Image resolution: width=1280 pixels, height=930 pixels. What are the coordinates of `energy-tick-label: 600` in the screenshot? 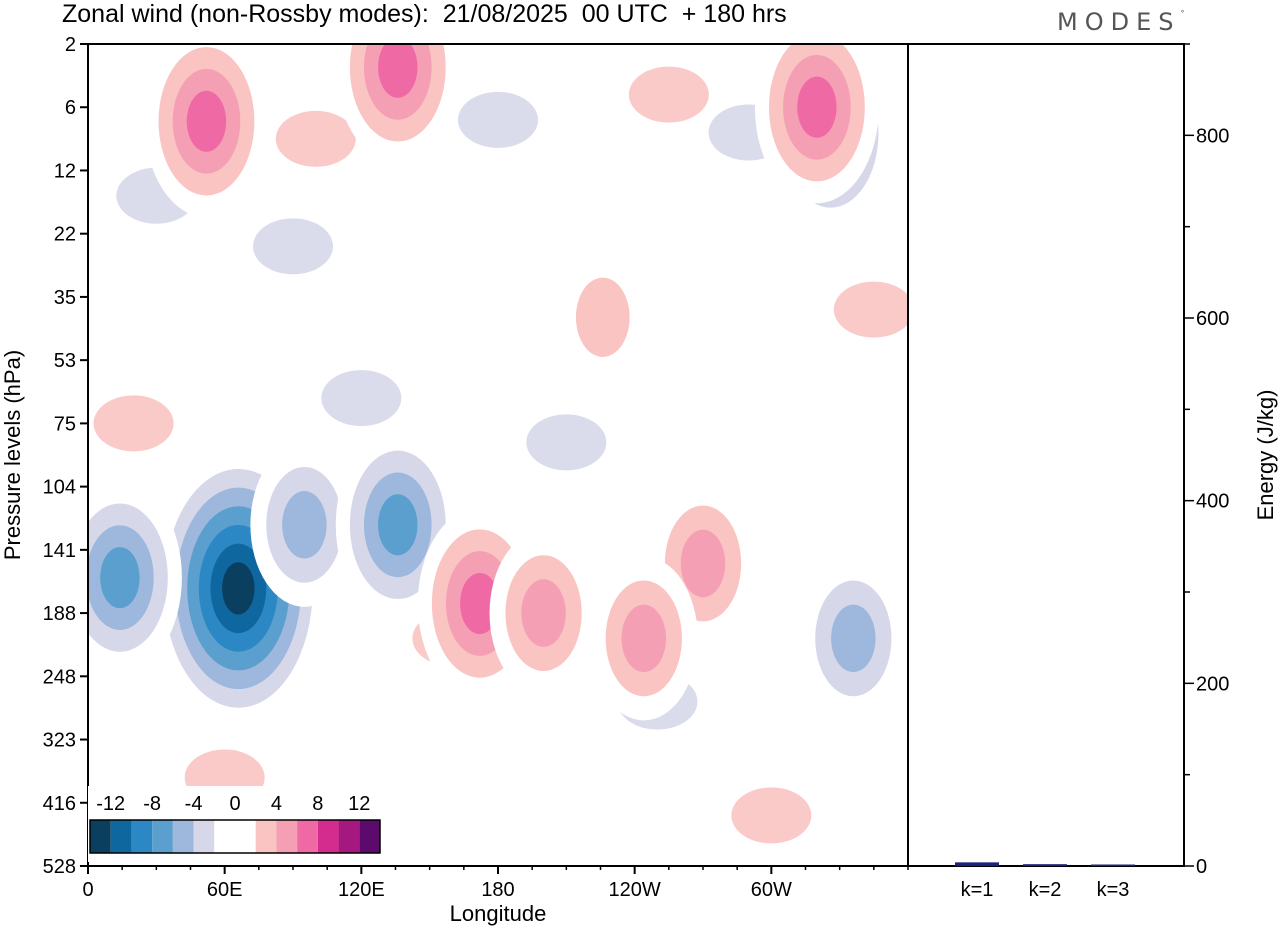 It's located at (1212, 319).